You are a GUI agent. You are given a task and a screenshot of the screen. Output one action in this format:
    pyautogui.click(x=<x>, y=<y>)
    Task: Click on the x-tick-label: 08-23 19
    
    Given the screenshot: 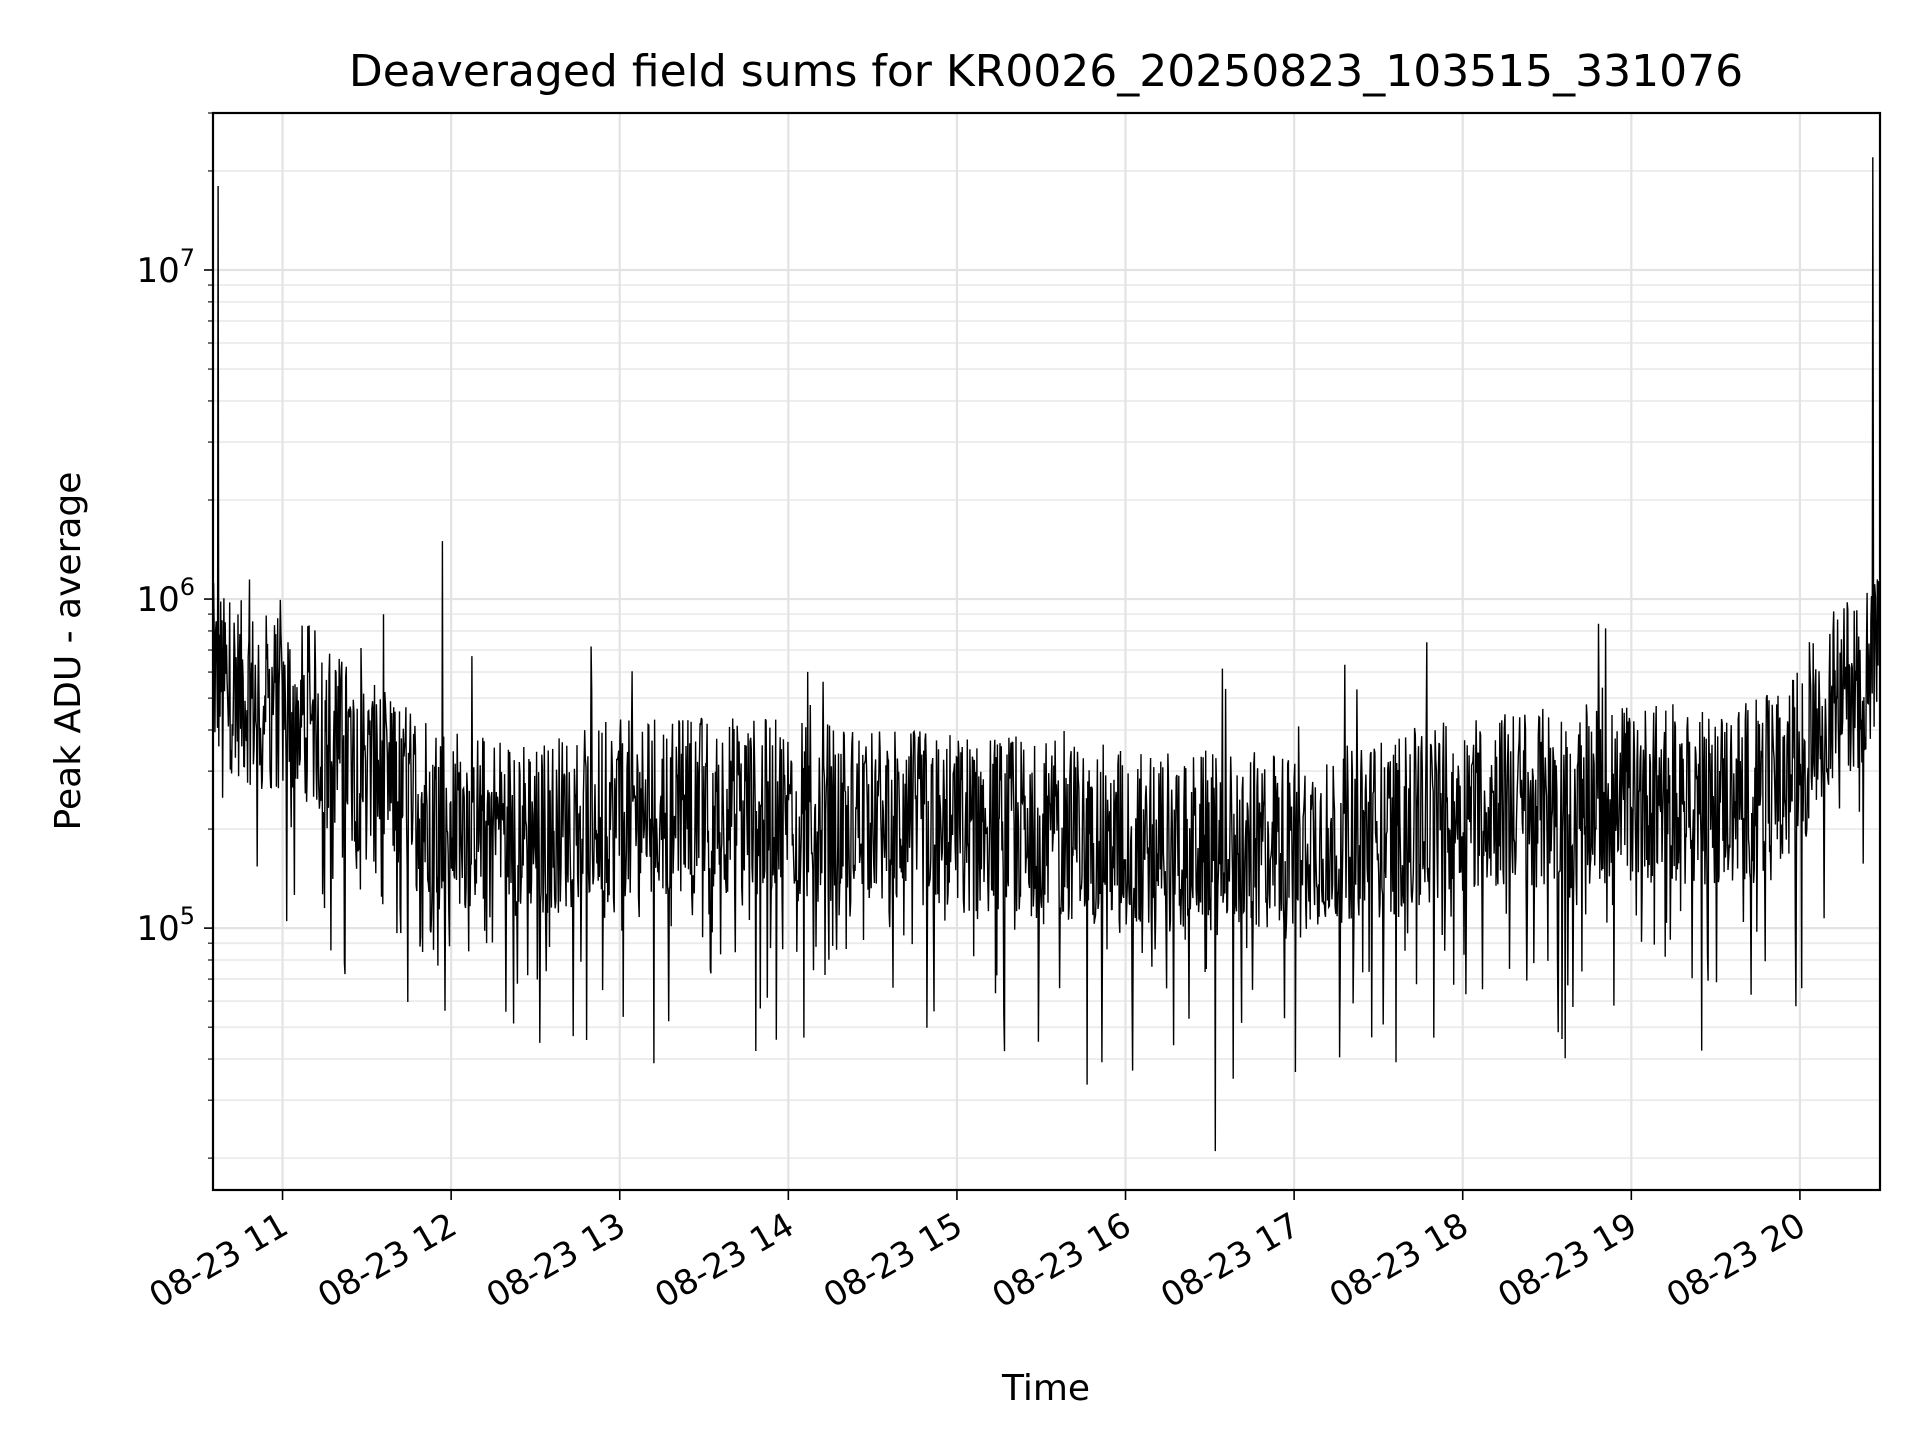 What is the action you would take?
    pyautogui.click(x=1567, y=1260)
    